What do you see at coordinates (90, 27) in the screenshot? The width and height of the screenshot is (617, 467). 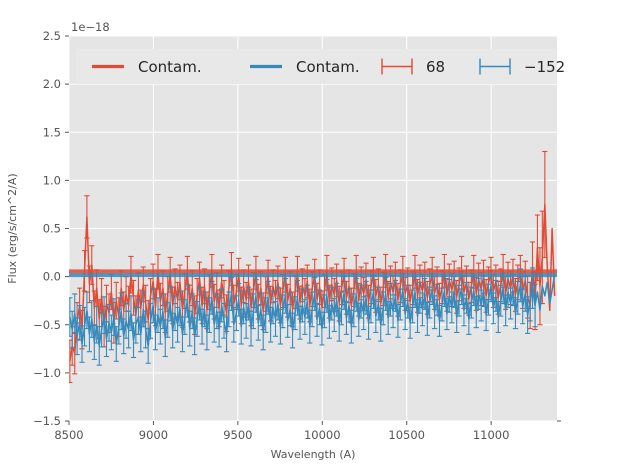 I see `y-axis-offset-text: 1e−18` at bounding box center [90, 27].